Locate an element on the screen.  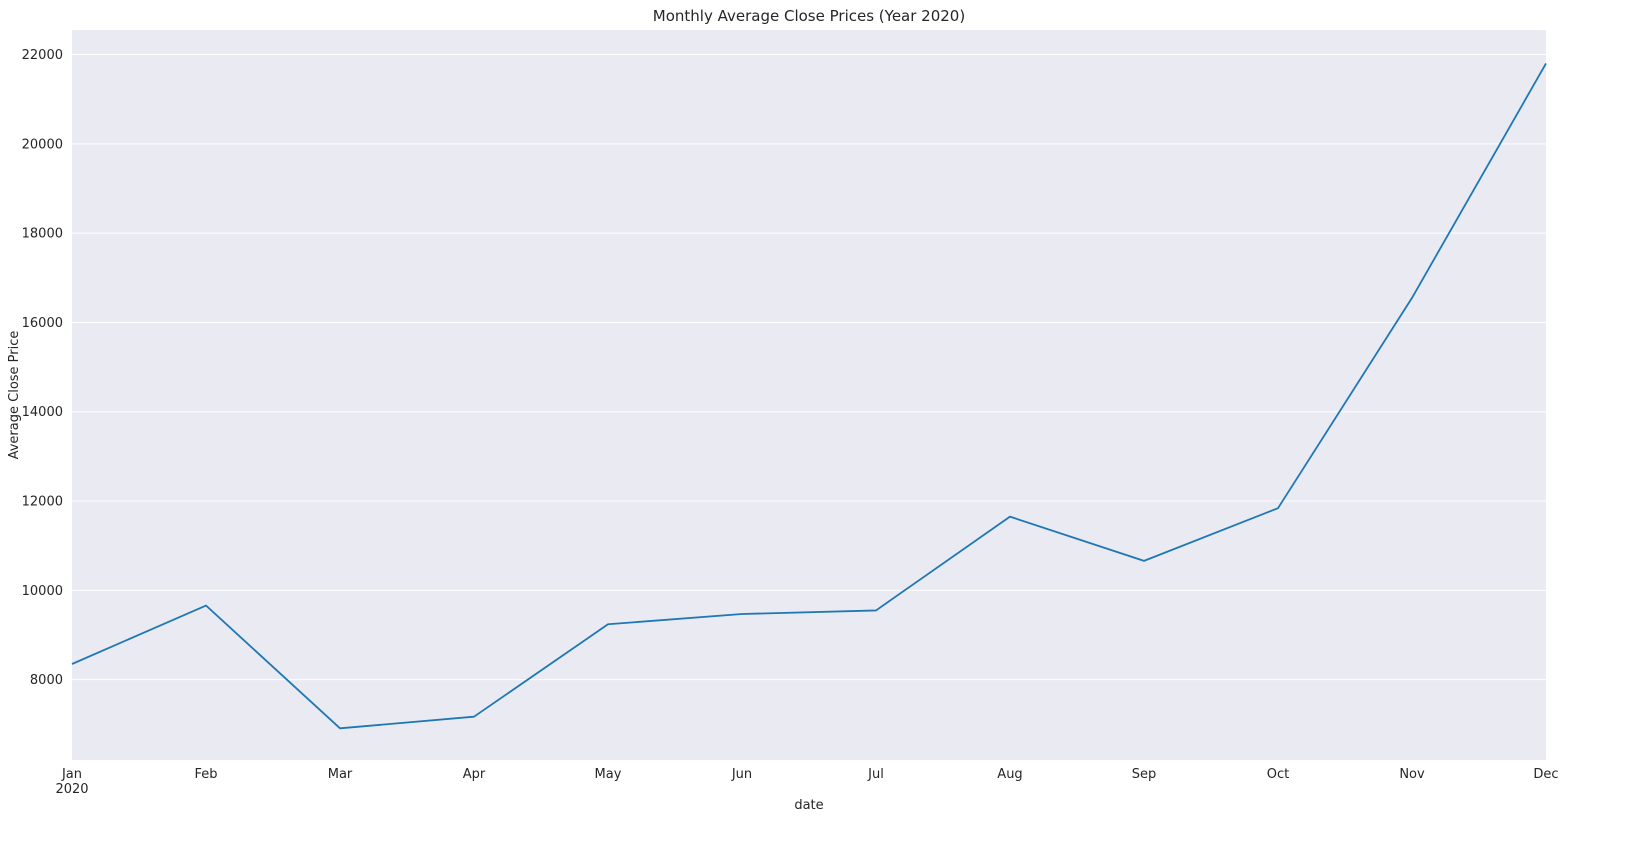
chart-title: Monthly Average Close Prices (Year 2020) is located at coordinates (809, 16).